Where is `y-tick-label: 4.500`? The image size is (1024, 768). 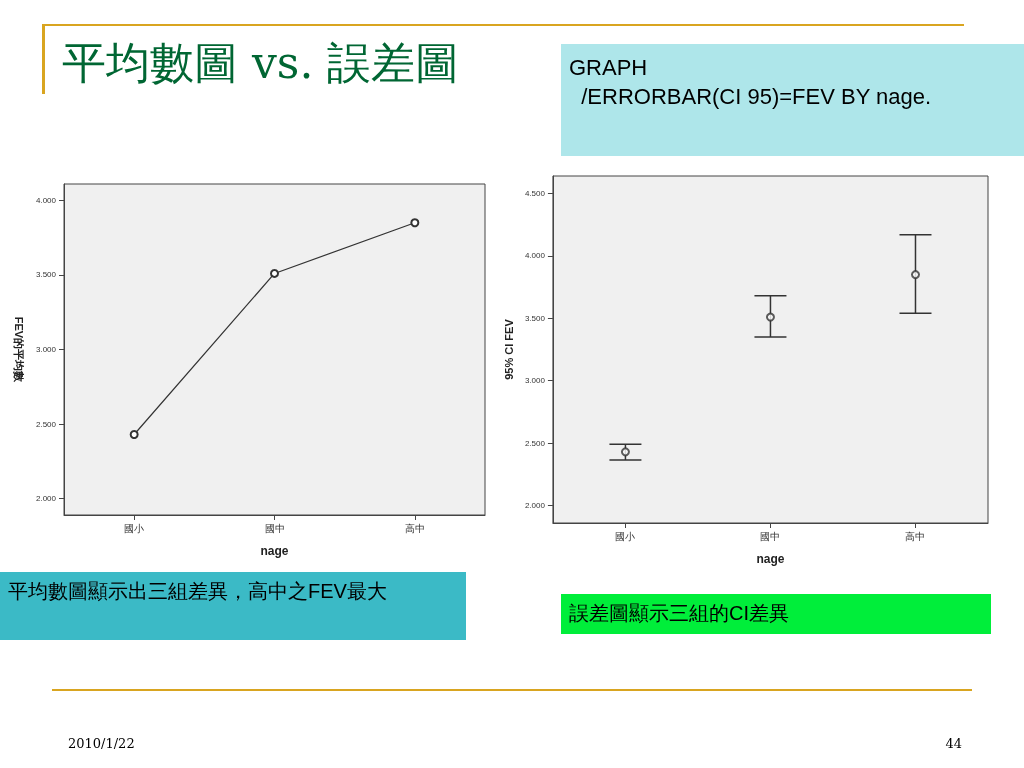 y-tick-label: 4.500 is located at coordinates (535, 193).